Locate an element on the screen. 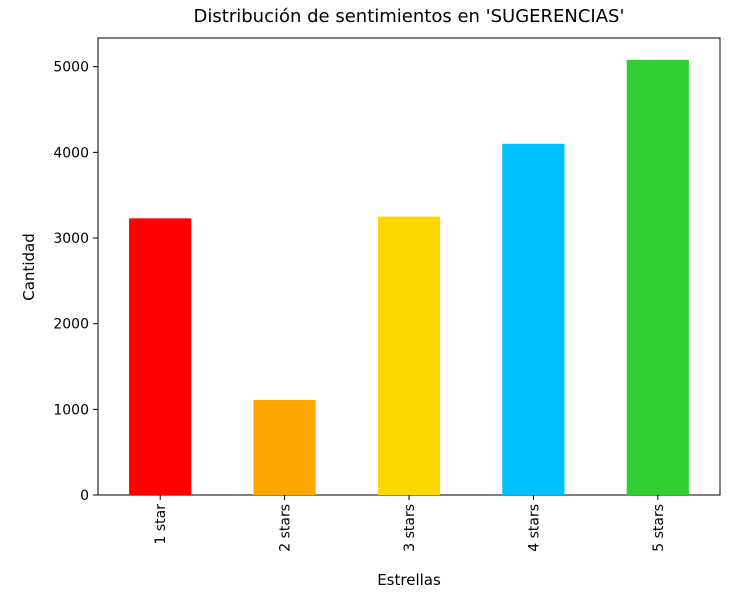 The image size is (738, 595). x-tick-label: 2 stars is located at coordinates (286, 528).